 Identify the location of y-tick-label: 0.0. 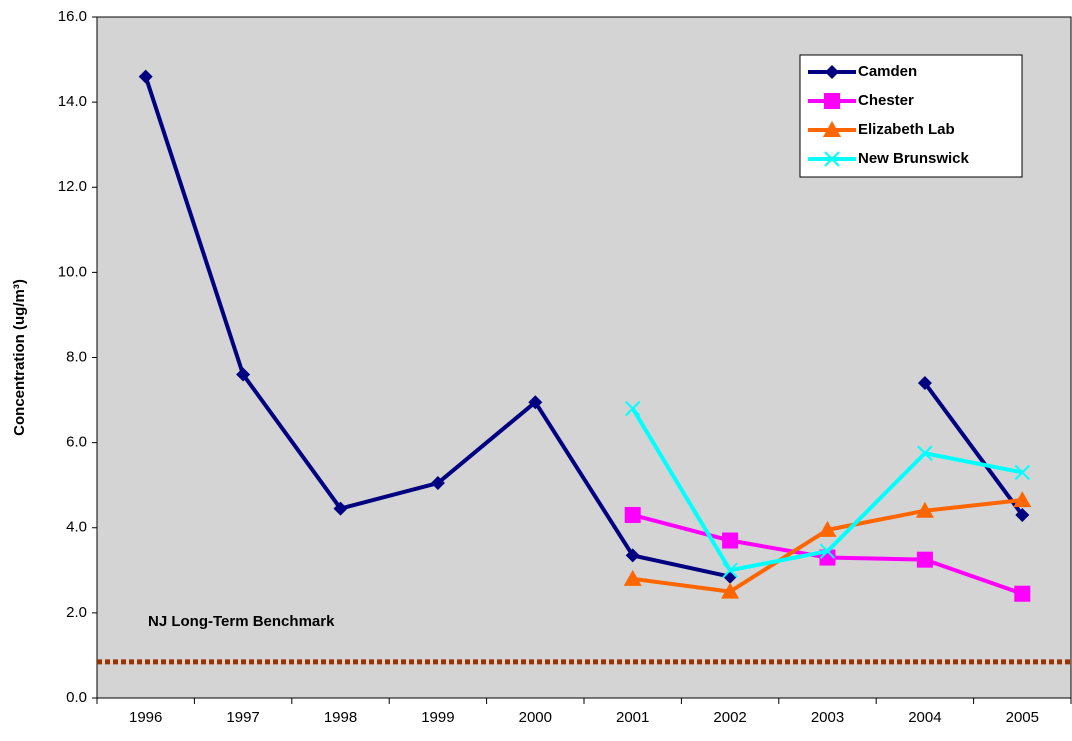
(76, 697).